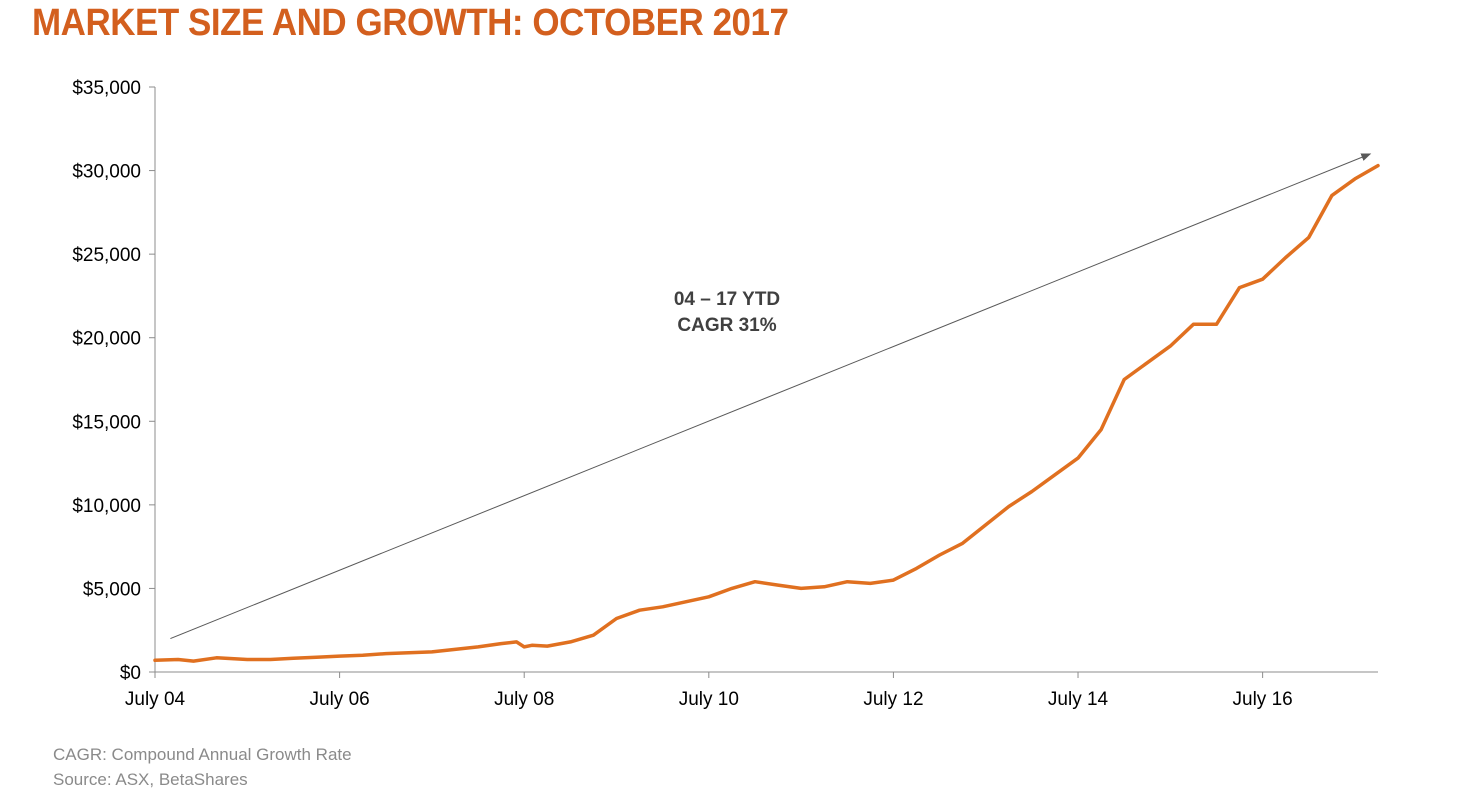 The height and width of the screenshot is (804, 1459). What do you see at coordinates (106, 339) in the screenshot?
I see `y-tick-label: $20,000` at bounding box center [106, 339].